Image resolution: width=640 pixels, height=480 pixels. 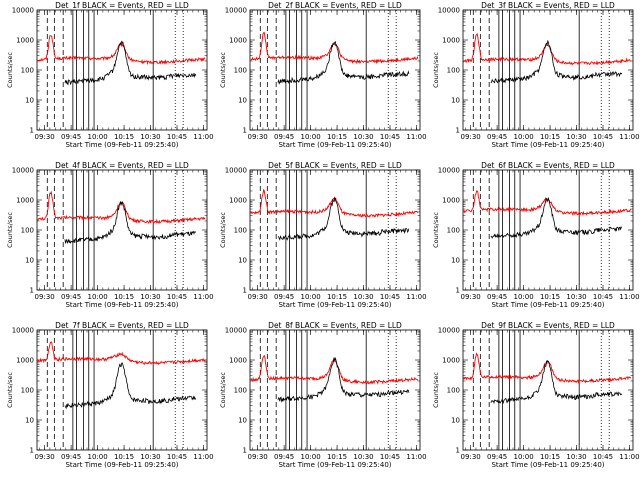 What do you see at coordinates (548, 325) in the screenshot?
I see `panel-title: Det_9f BLACK = Events, RED = LLD` at bounding box center [548, 325].